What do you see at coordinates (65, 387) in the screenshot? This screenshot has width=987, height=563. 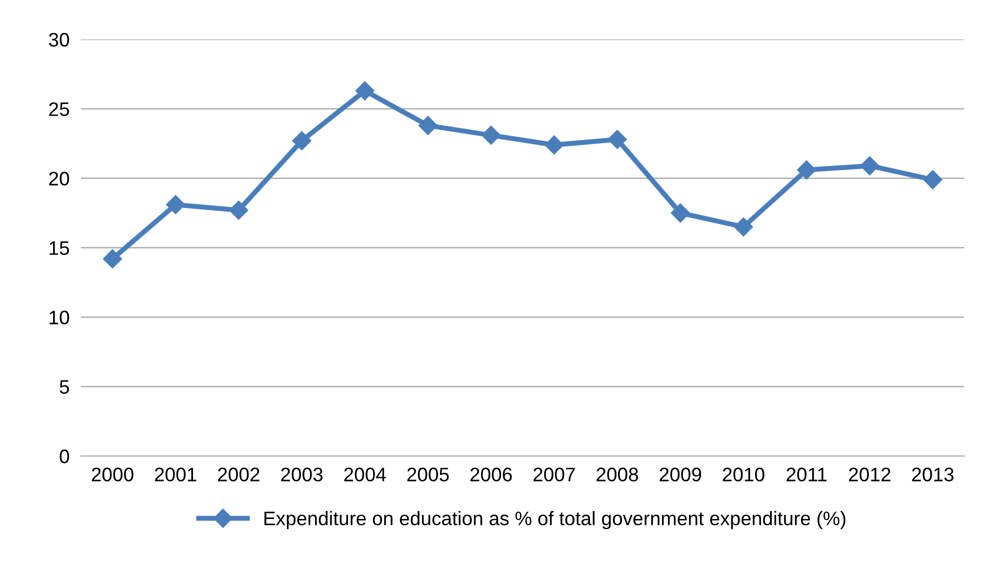 I see `y-tick-label: 5` at bounding box center [65, 387].